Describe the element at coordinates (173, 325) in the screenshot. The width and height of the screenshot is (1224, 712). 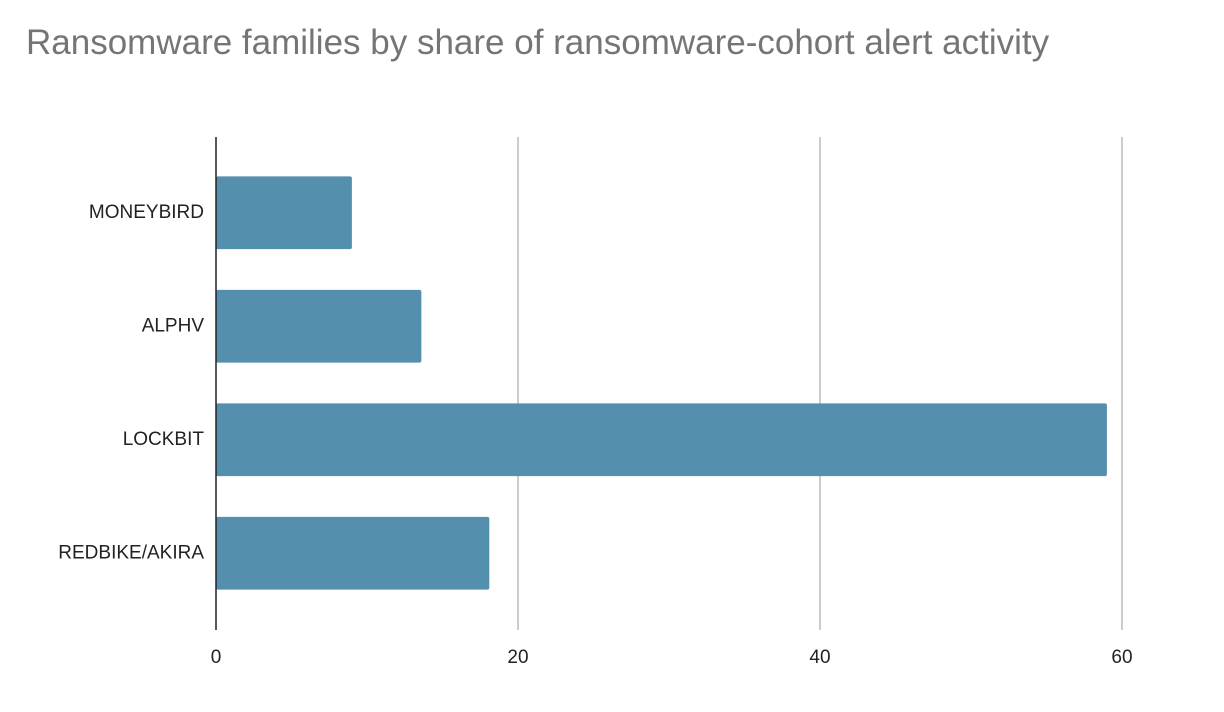
I see `y-tick-label: ALPHV` at that location.